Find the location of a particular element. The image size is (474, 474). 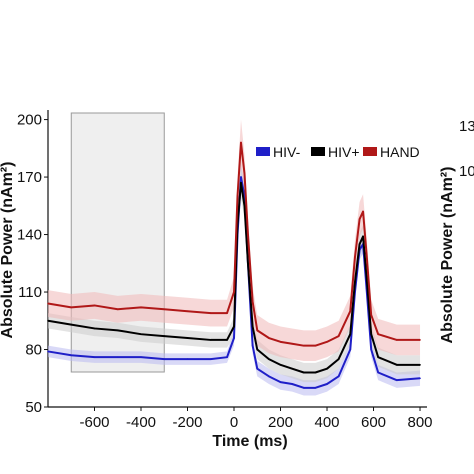

legend-label: HAND is located at coordinates (400, 152).